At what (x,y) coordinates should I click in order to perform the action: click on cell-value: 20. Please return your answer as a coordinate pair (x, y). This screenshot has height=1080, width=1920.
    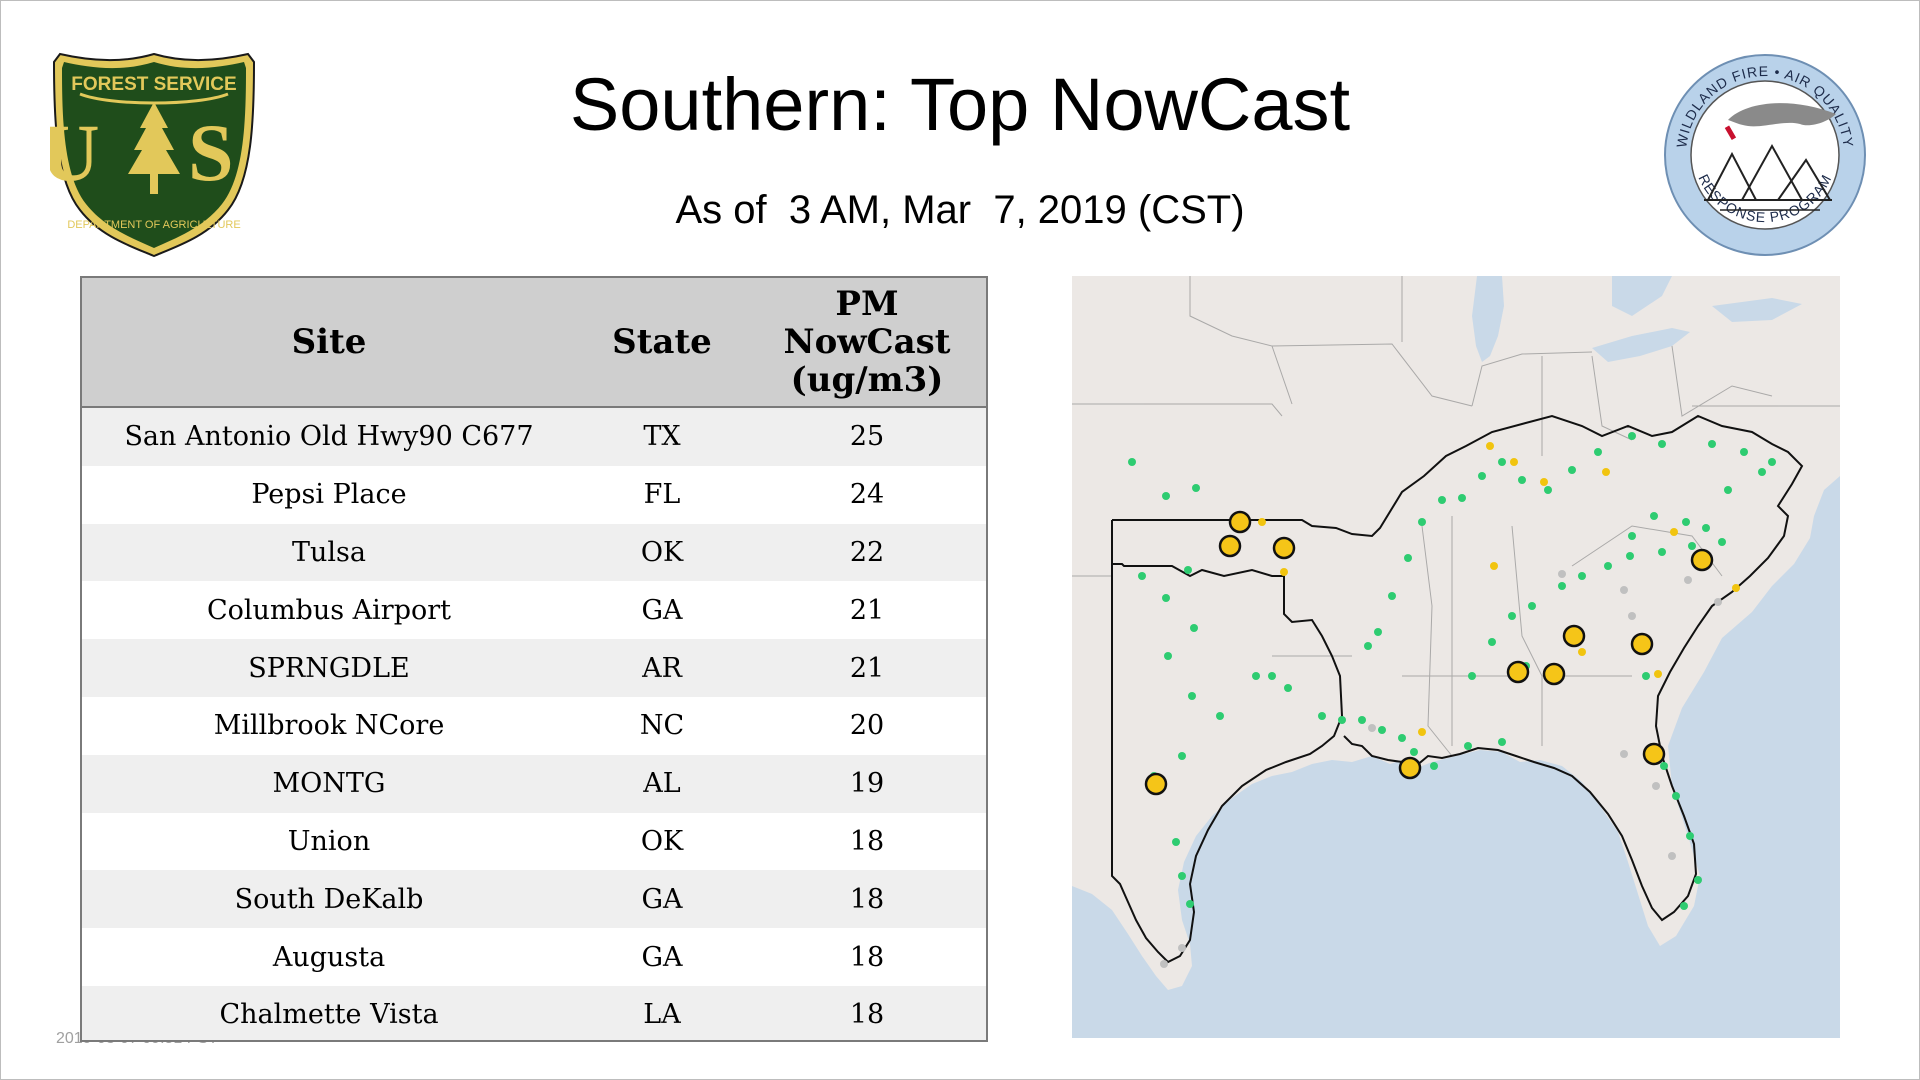
    Looking at the image, I should click on (867, 725).